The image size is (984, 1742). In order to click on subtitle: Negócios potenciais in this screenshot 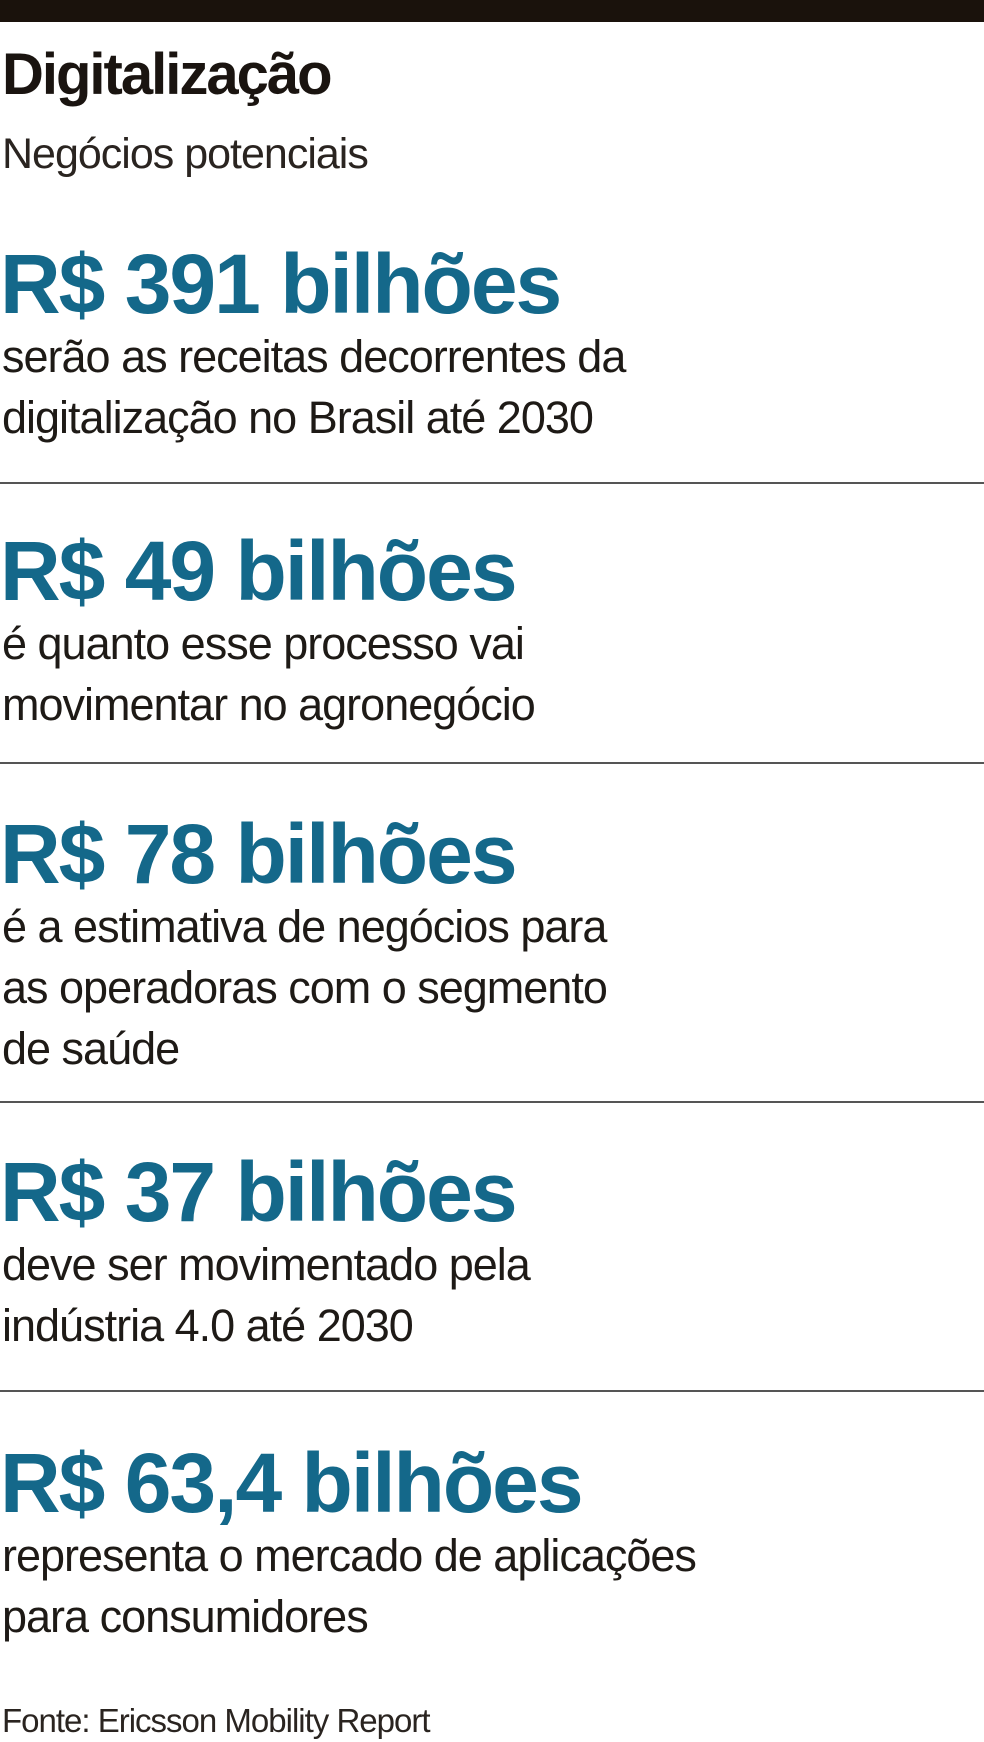, I will do `click(185, 154)`.